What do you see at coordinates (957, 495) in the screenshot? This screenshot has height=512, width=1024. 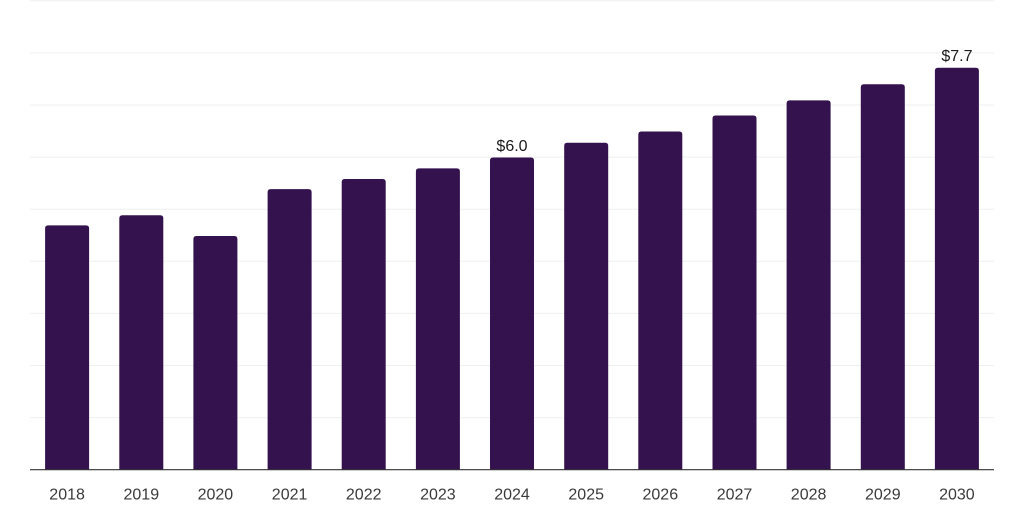 I see `svg-text: 2030` at bounding box center [957, 495].